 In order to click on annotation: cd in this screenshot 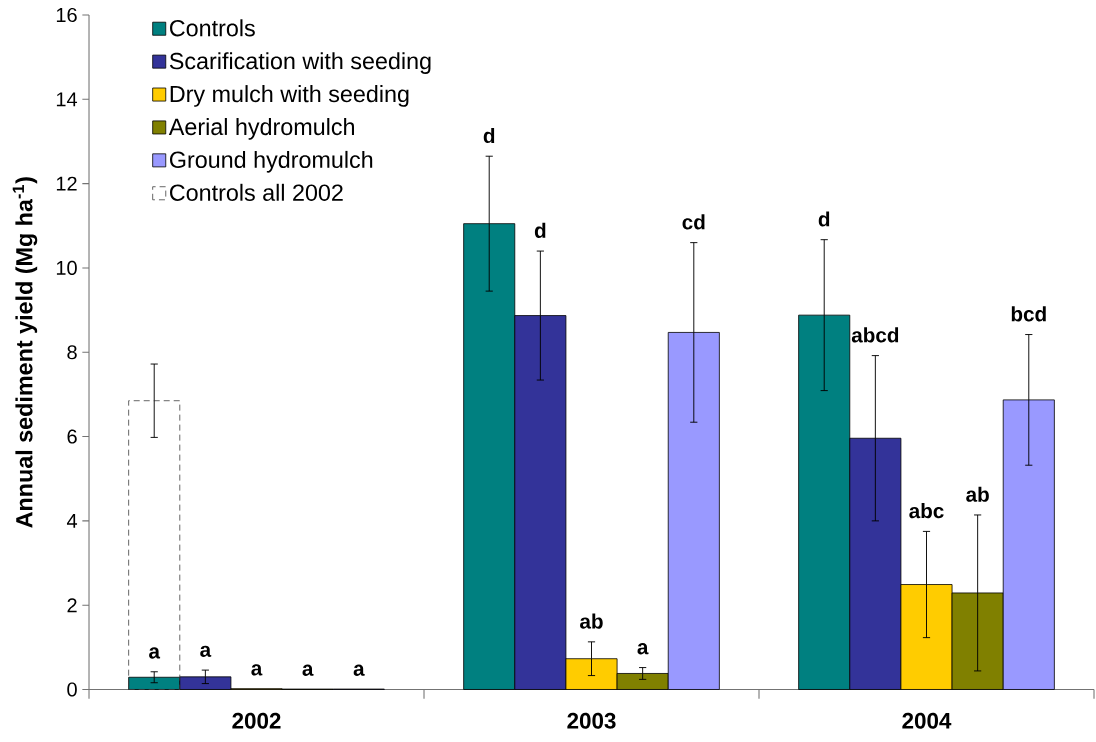, I will do `click(693, 222)`.